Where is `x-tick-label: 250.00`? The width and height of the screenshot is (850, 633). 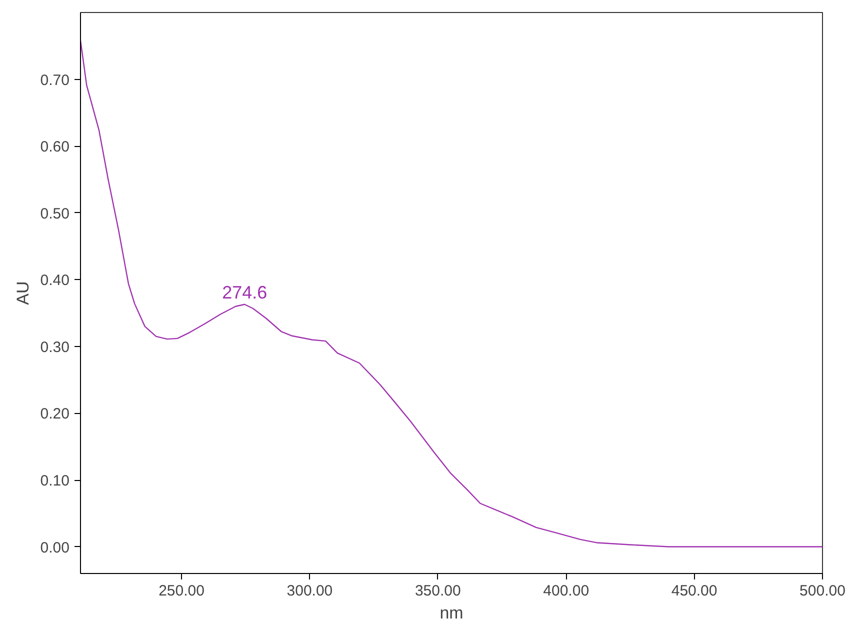 x-tick-label: 250.00 is located at coordinates (181, 591).